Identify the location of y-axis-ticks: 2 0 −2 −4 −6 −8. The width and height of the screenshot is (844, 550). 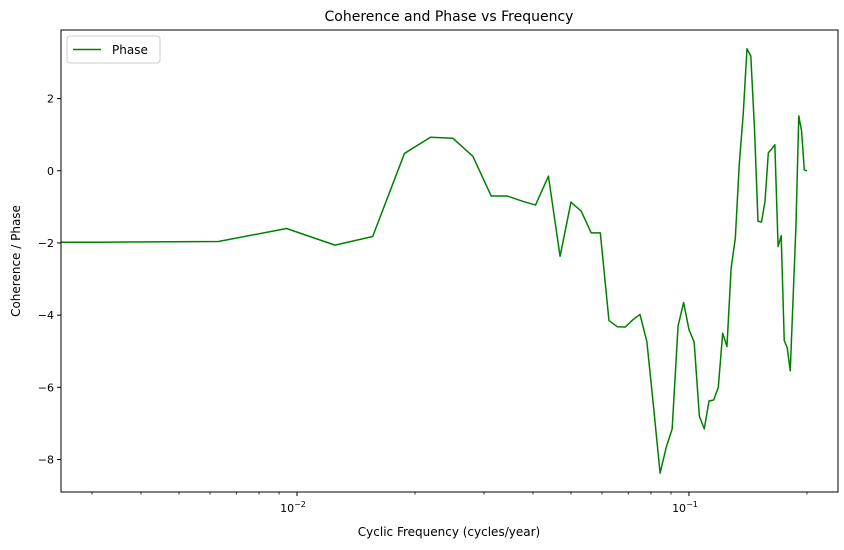
(49, 280).